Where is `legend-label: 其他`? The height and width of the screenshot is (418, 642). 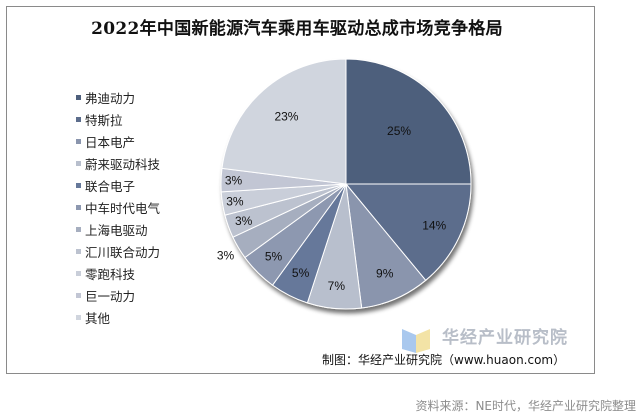 legend-label: 其他 is located at coordinates (98, 318).